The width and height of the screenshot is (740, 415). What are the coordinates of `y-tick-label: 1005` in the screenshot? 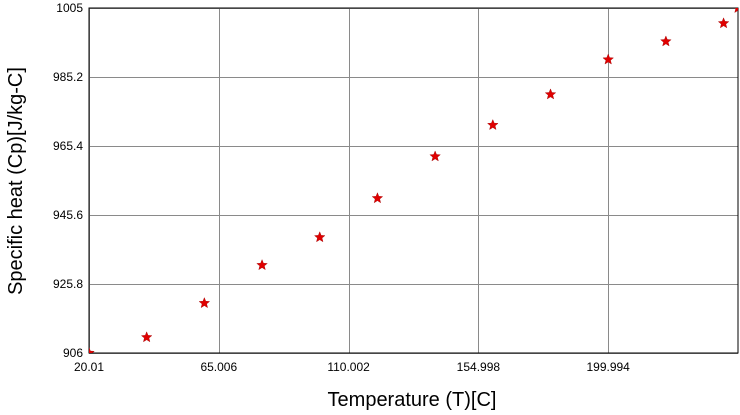 It's located at (69, 8).